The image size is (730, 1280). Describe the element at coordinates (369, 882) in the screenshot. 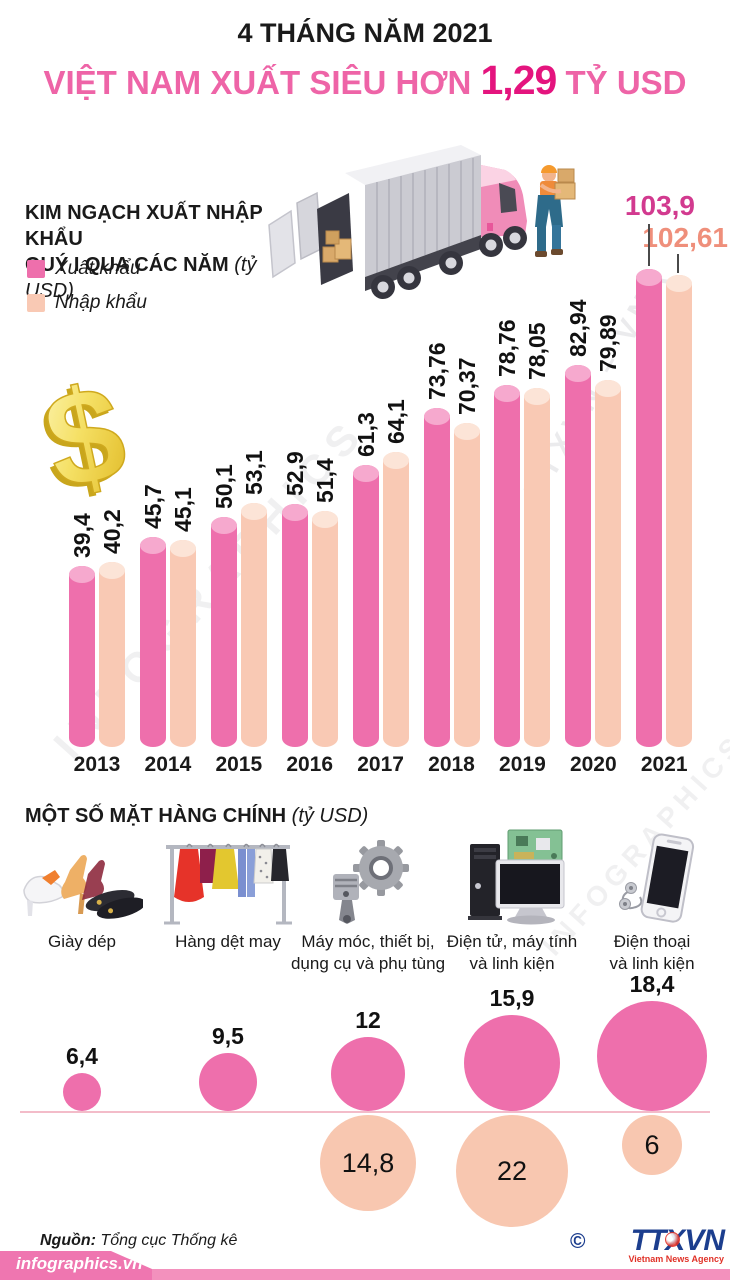

I see `machinery-icon` at that location.